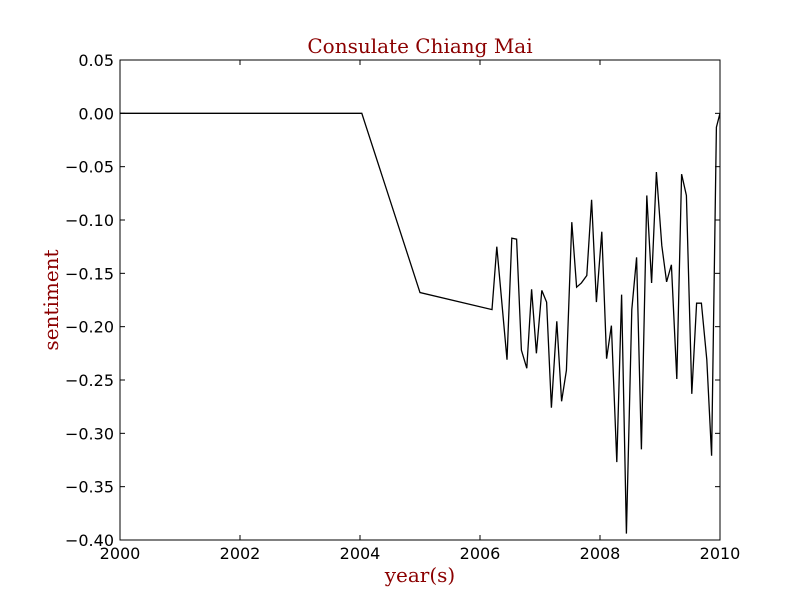 The width and height of the screenshot is (800, 600). What do you see at coordinates (420, 575) in the screenshot?
I see `x-axis-label: year(s)` at bounding box center [420, 575].